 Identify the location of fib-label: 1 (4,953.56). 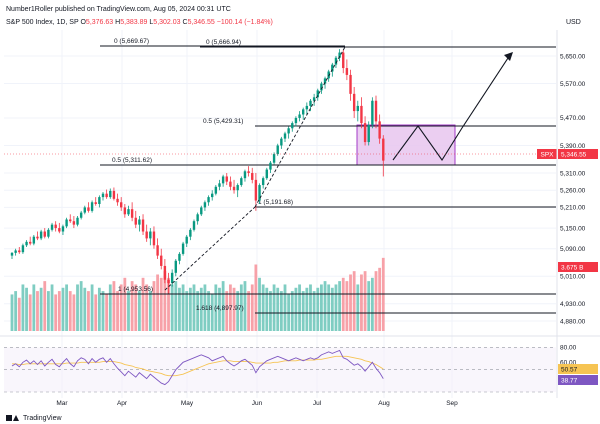
(135, 289).